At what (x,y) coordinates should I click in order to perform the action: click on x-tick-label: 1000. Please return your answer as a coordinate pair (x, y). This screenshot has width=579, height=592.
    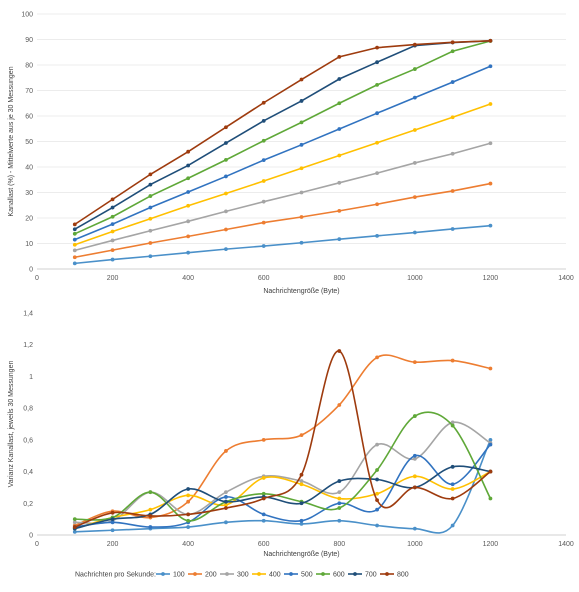
    Looking at the image, I should click on (415, 544).